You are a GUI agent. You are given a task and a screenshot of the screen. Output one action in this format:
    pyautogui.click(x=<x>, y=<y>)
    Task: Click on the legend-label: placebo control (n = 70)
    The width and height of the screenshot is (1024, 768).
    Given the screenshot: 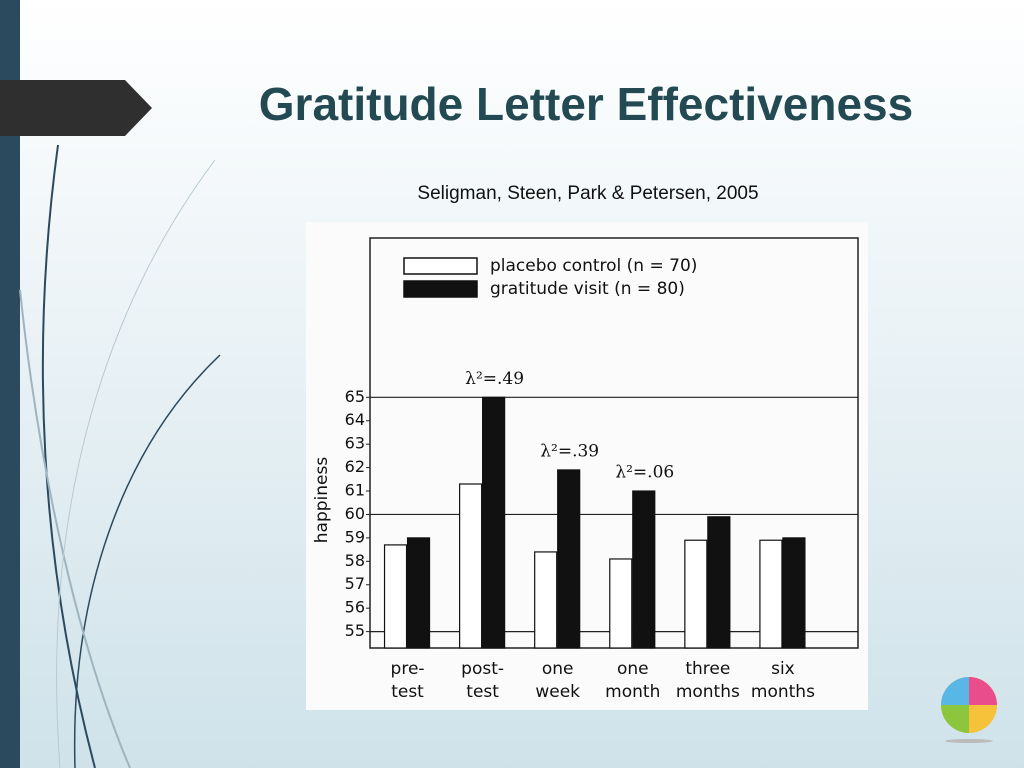 What is the action you would take?
    pyautogui.click(x=593, y=266)
    